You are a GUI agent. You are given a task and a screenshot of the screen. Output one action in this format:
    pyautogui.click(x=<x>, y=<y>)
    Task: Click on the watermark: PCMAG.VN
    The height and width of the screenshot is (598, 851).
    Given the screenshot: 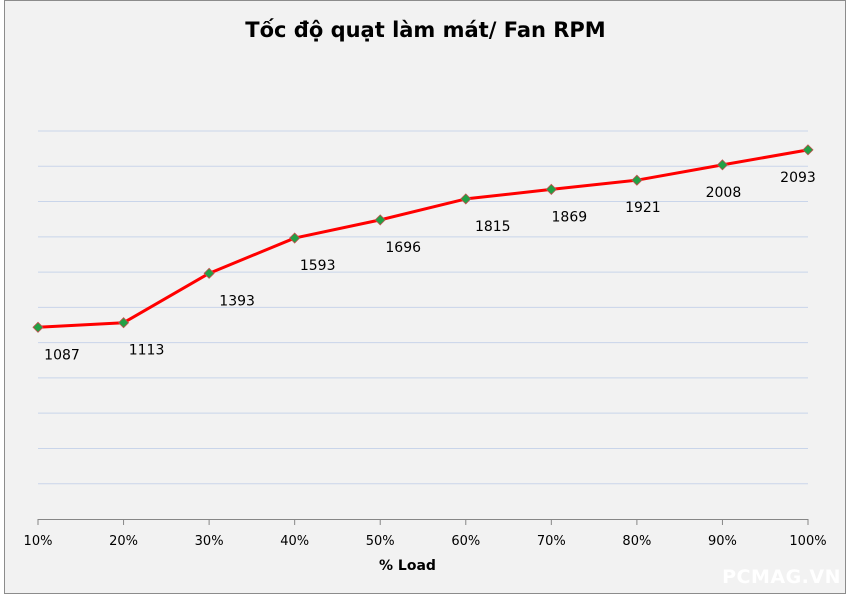 What is the action you would take?
    pyautogui.click(x=781, y=577)
    